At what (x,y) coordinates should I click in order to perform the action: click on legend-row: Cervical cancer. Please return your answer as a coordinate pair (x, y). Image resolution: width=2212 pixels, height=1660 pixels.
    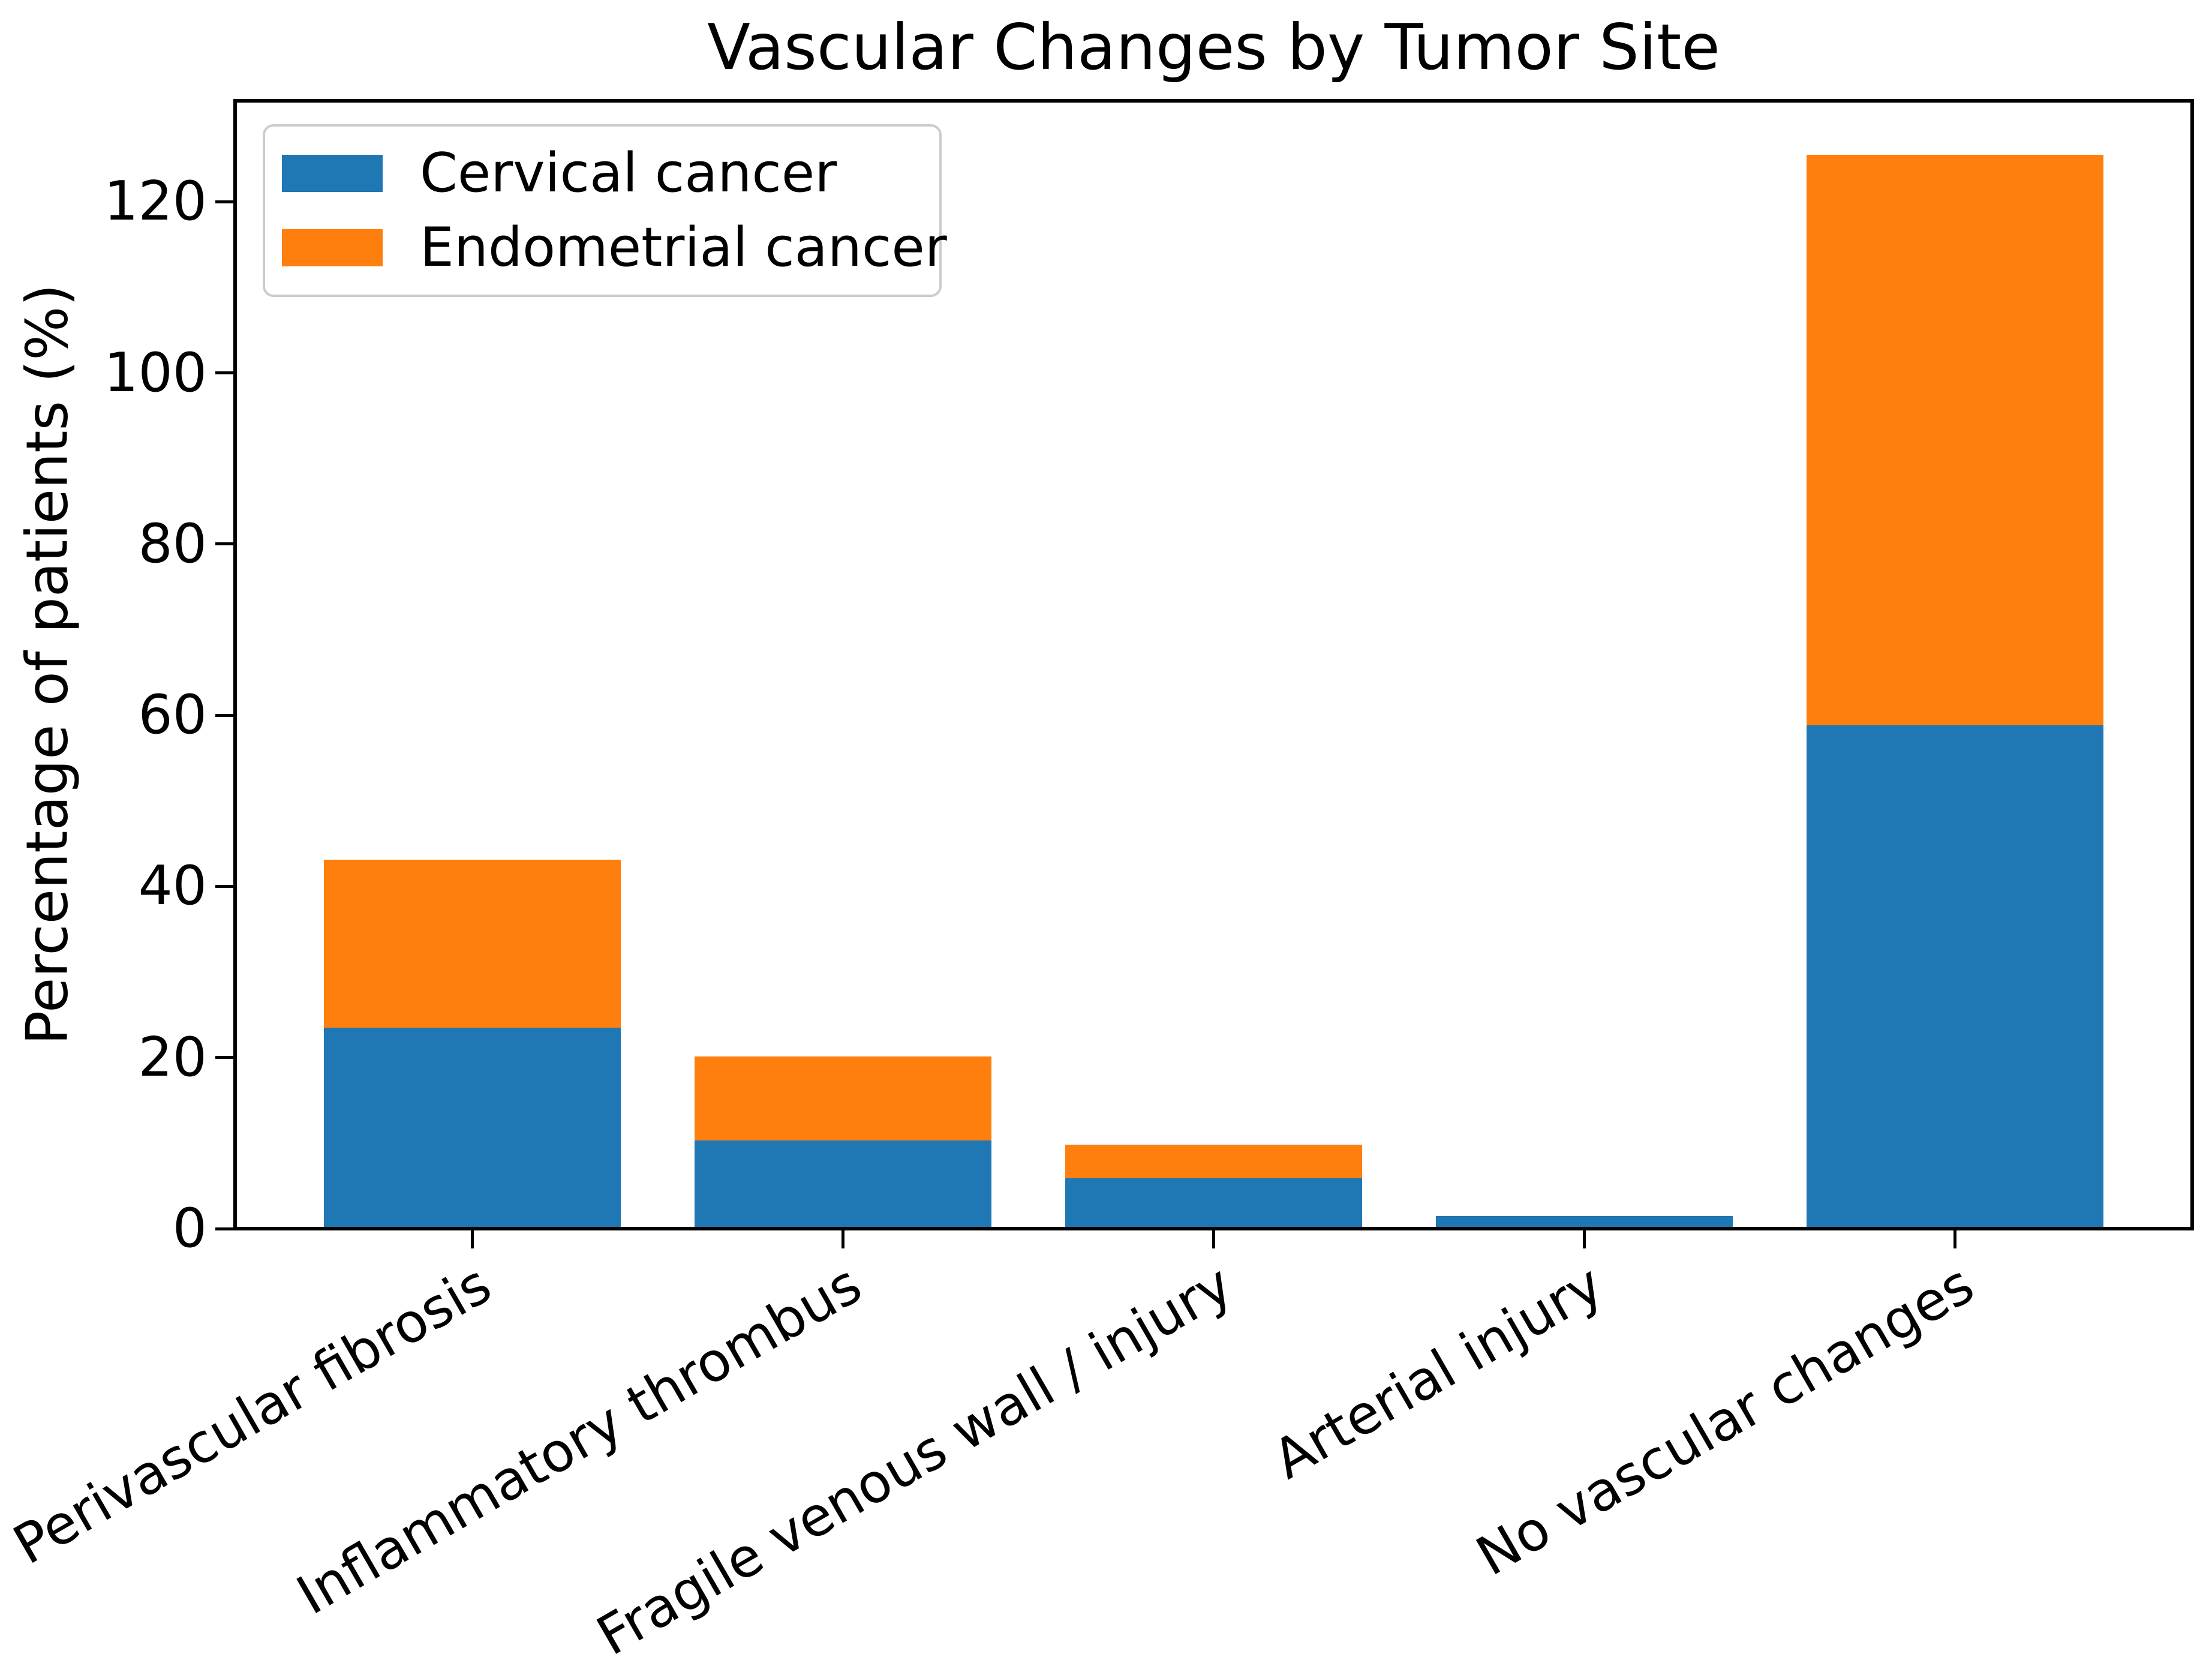
    Looking at the image, I should click on (598, 173).